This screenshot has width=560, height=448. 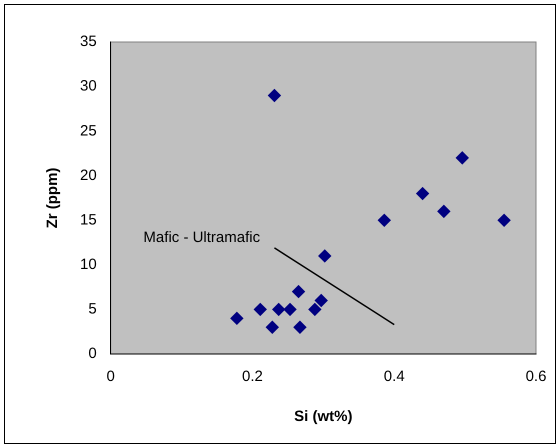 What do you see at coordinates (323, 417) in the screenshot?
I see `x-axis-title: Si (wt%)` at bounding box center [323, 417].